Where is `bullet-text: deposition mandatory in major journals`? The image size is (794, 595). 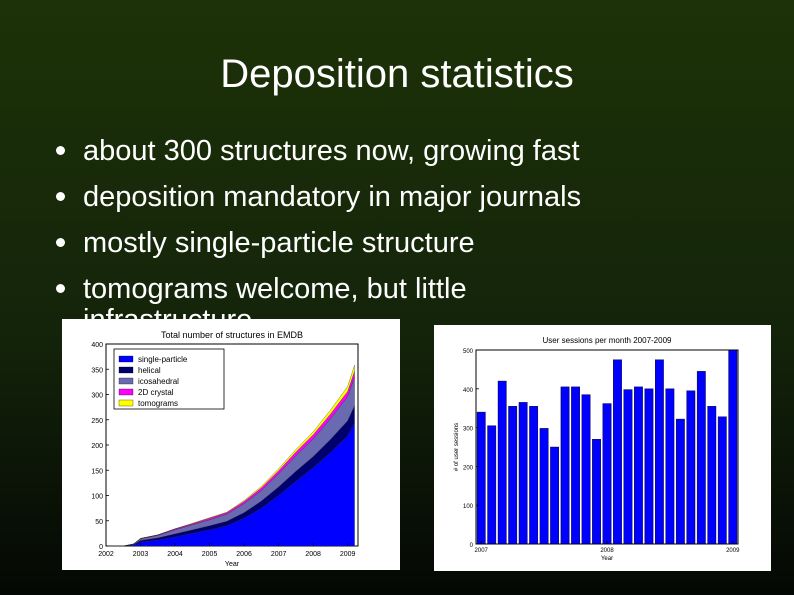
bullet-text: deposition mandatory in major journals is located at coordinates (332, 197).